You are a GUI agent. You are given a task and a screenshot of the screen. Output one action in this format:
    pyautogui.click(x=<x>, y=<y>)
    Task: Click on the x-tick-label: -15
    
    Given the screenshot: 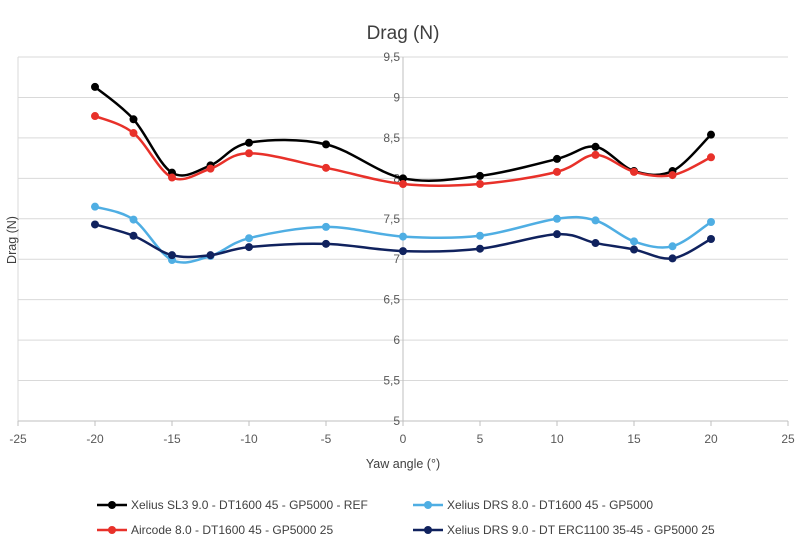 What is the action you would take?
    pyautogui.click(x=172, y=439)
    